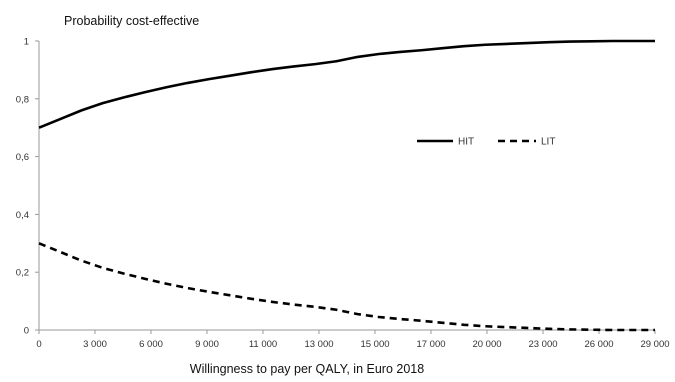 This screenshot has height=382, width=675. Describe the element at coordinates (207, 344) in the screenshot. I see `x-tick-label: 9 000` at that location.